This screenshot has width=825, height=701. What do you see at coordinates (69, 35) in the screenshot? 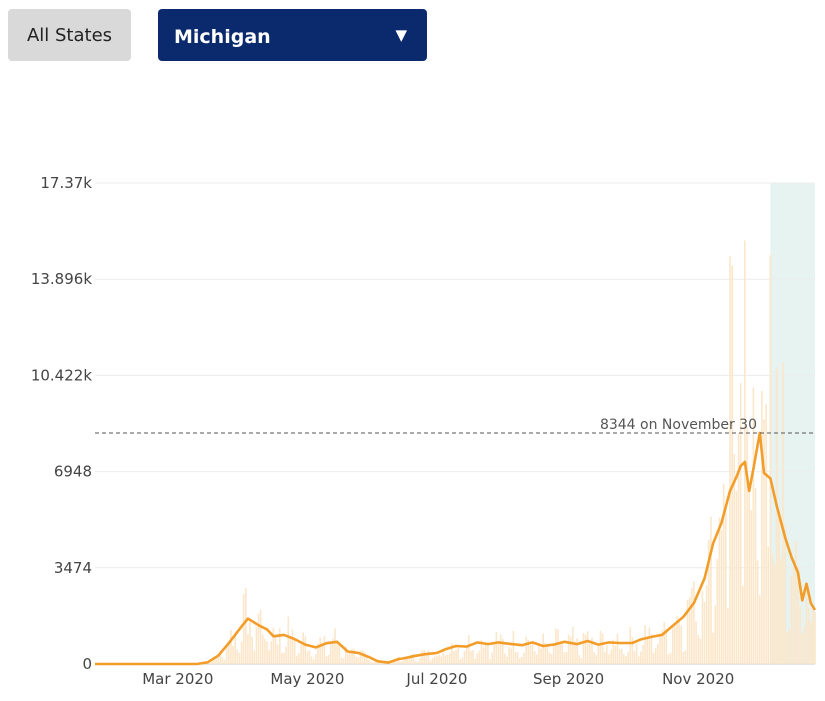
I see `all-states-button: All States` at bounding box center [69, 35].